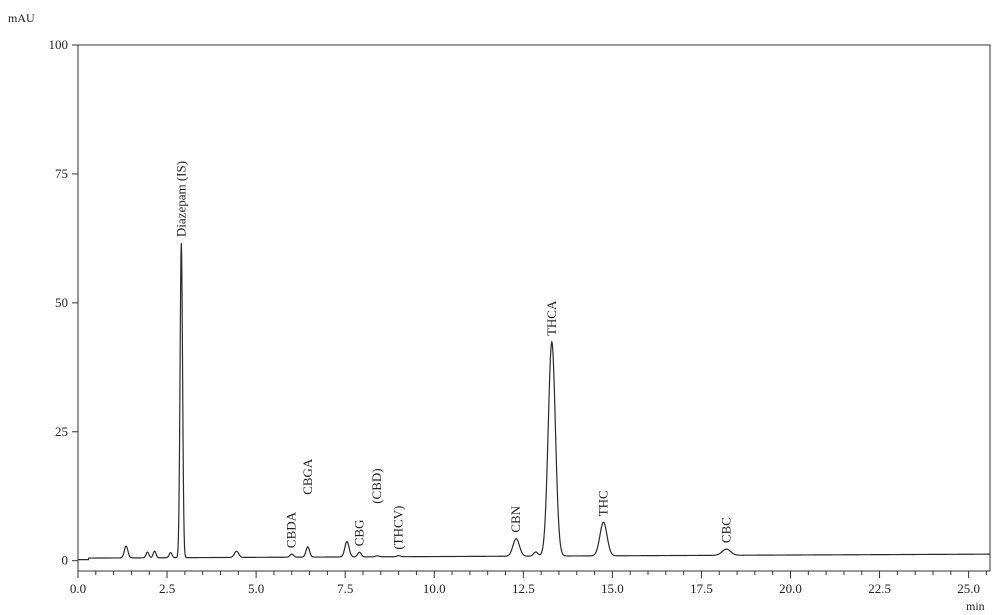  What do you see at coordinates (167, 588) in the screenshot?
I see `x-tick-label: 2.5` at bounding box center [167, 588].